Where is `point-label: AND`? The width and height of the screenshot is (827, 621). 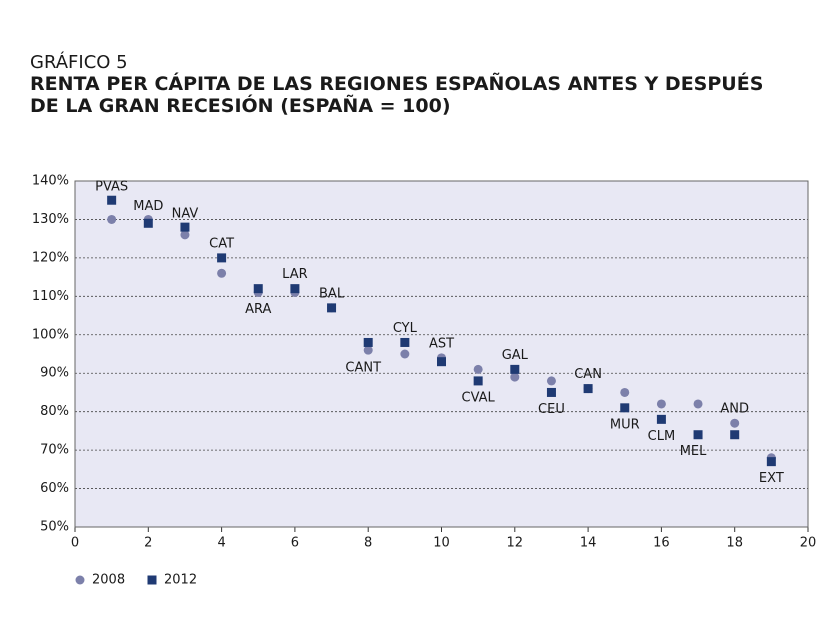 point-label: AND is located at coordinates (734, 409).